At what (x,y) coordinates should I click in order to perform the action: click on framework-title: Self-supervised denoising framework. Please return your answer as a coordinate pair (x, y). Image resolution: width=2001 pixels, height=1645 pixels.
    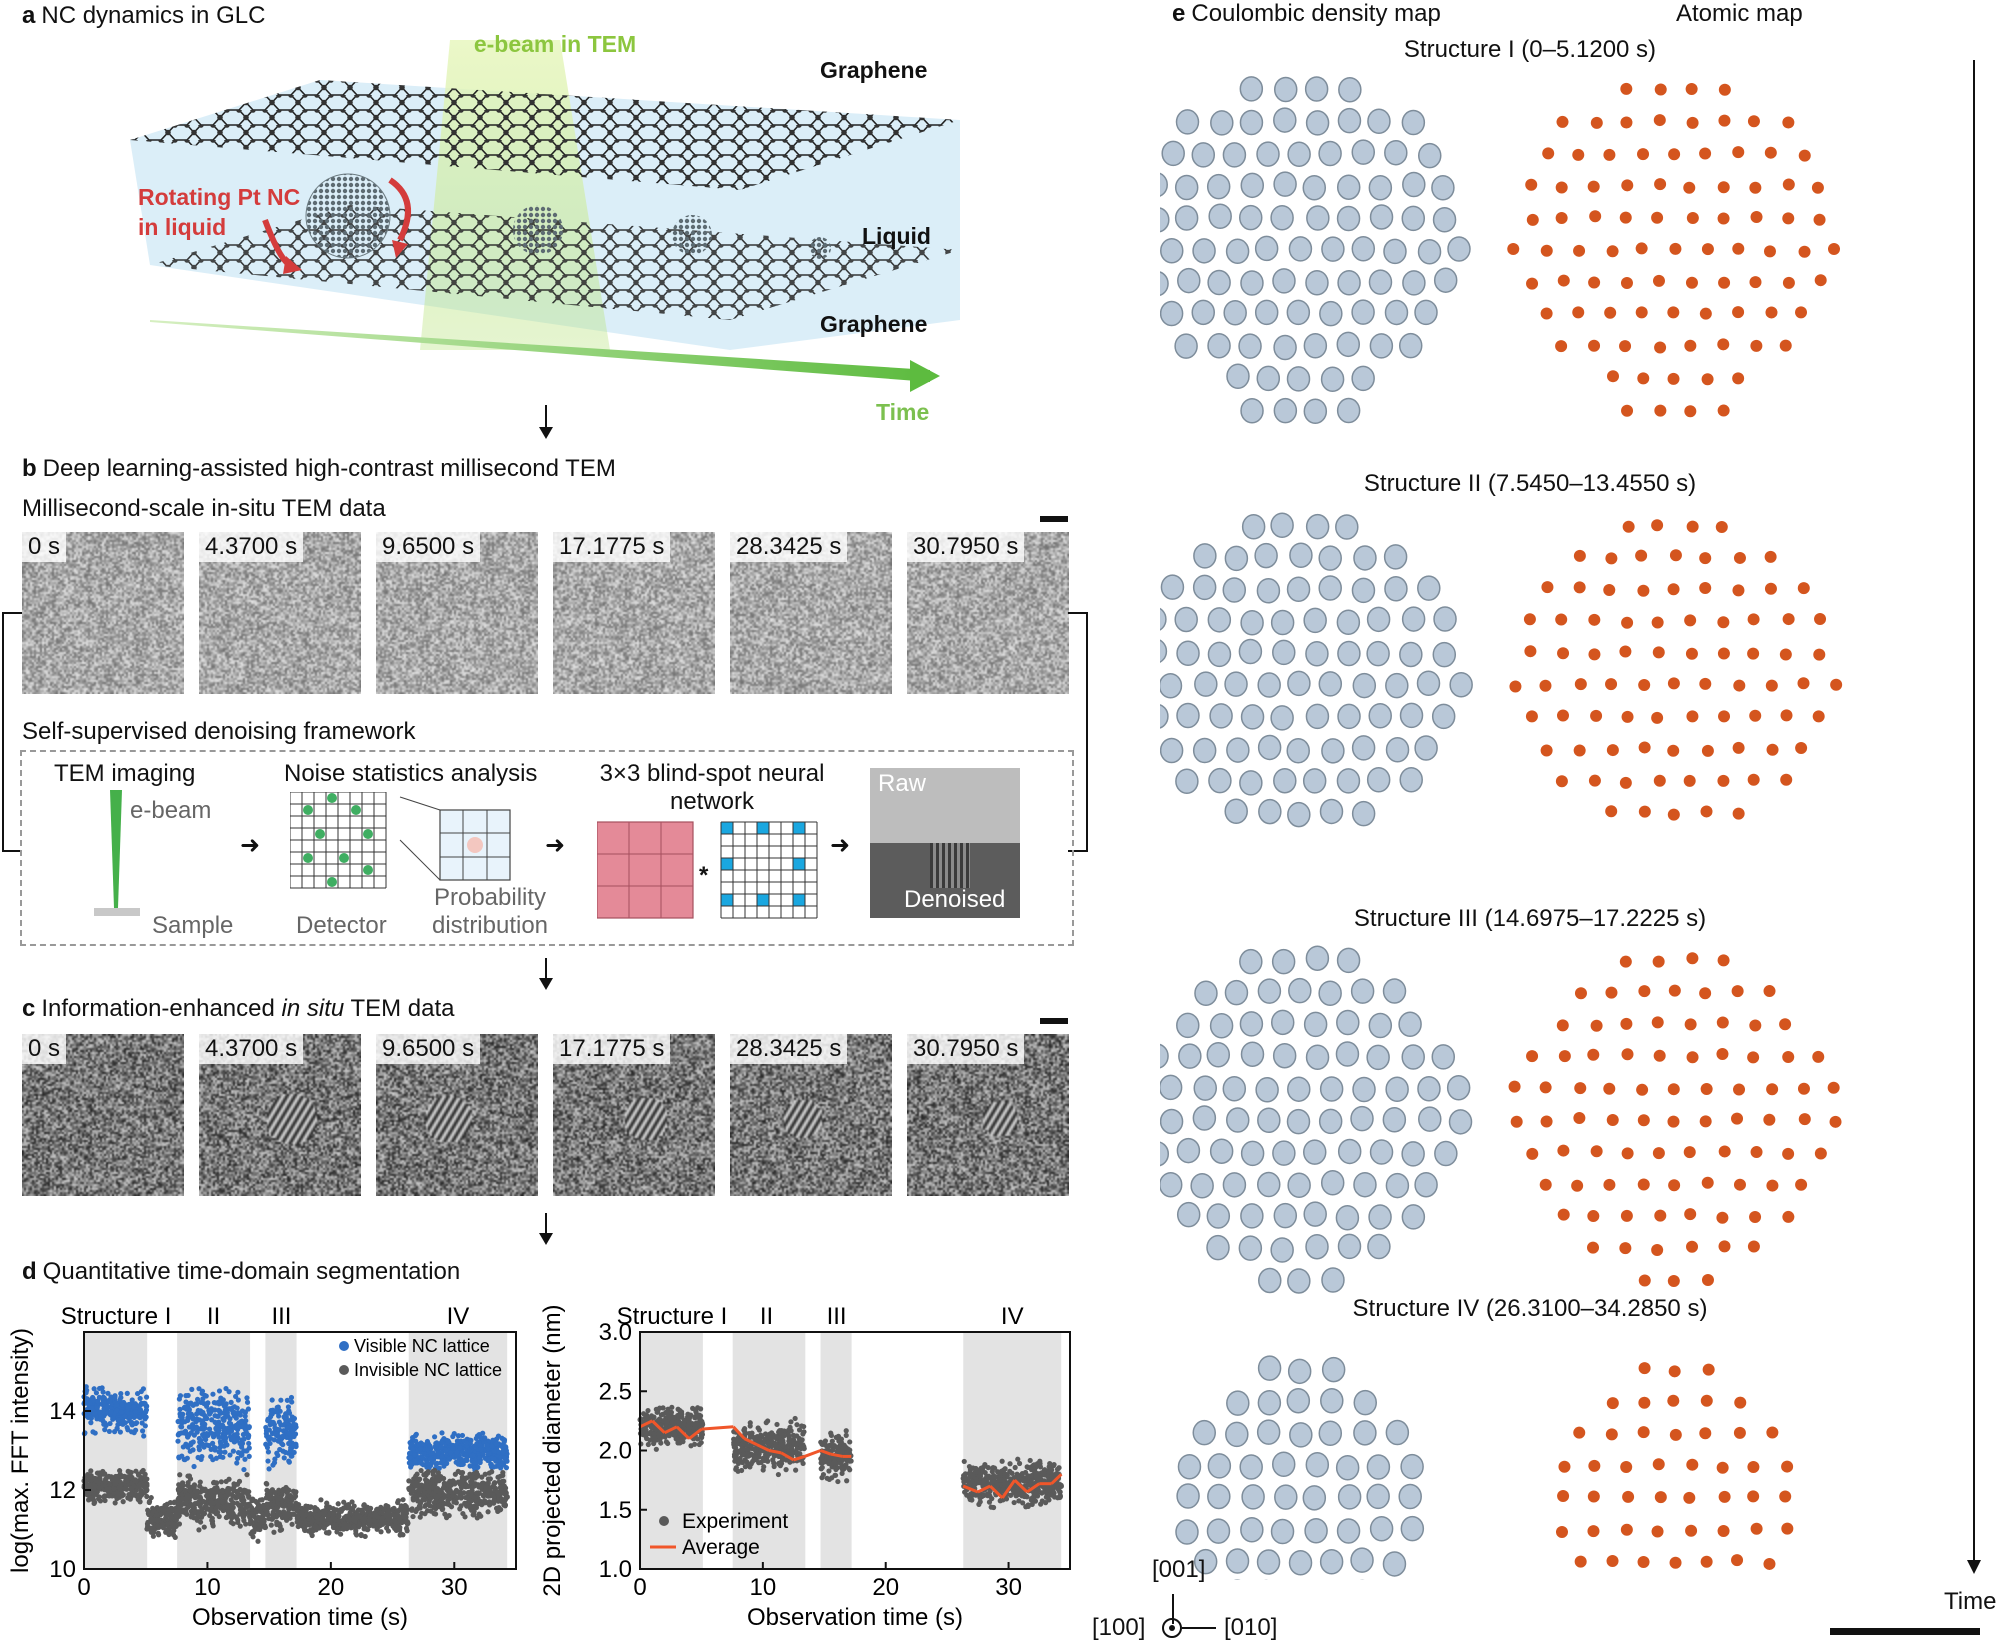
    Looking at the image, I should click on (219, 731).